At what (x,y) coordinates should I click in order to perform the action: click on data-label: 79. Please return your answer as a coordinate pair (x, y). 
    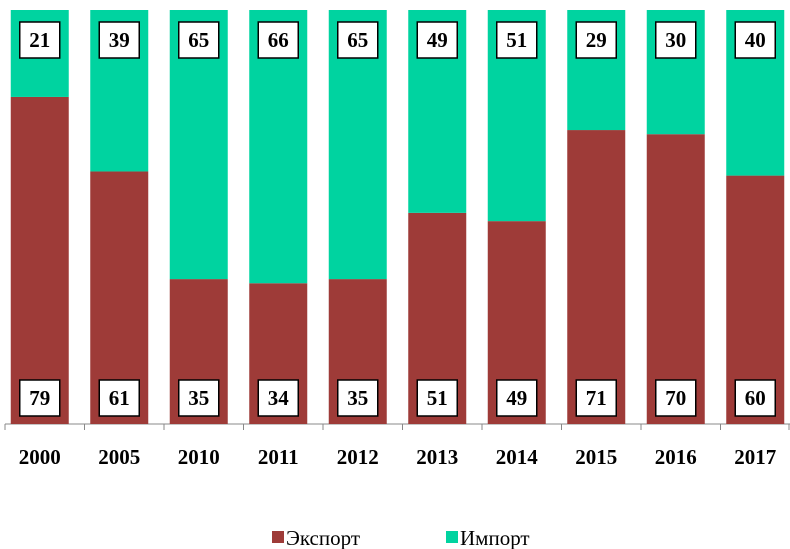
    Looking at the image, I should click on (39, 398).